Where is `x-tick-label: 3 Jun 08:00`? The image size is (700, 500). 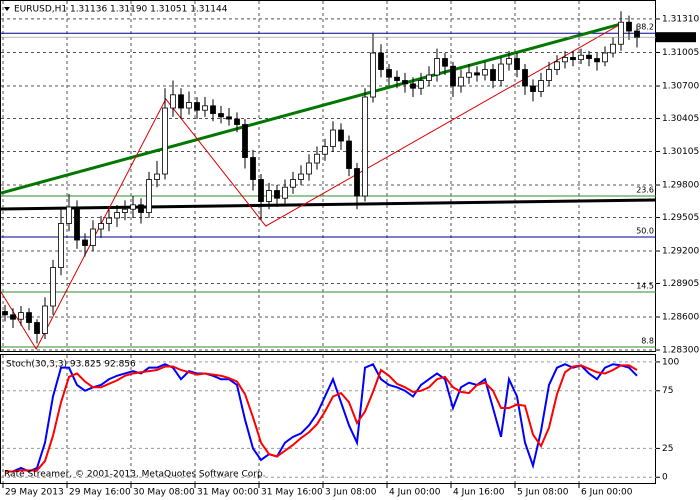 x-tick-label: 3 Jun 08:00 is located at coordinates (351, 493).